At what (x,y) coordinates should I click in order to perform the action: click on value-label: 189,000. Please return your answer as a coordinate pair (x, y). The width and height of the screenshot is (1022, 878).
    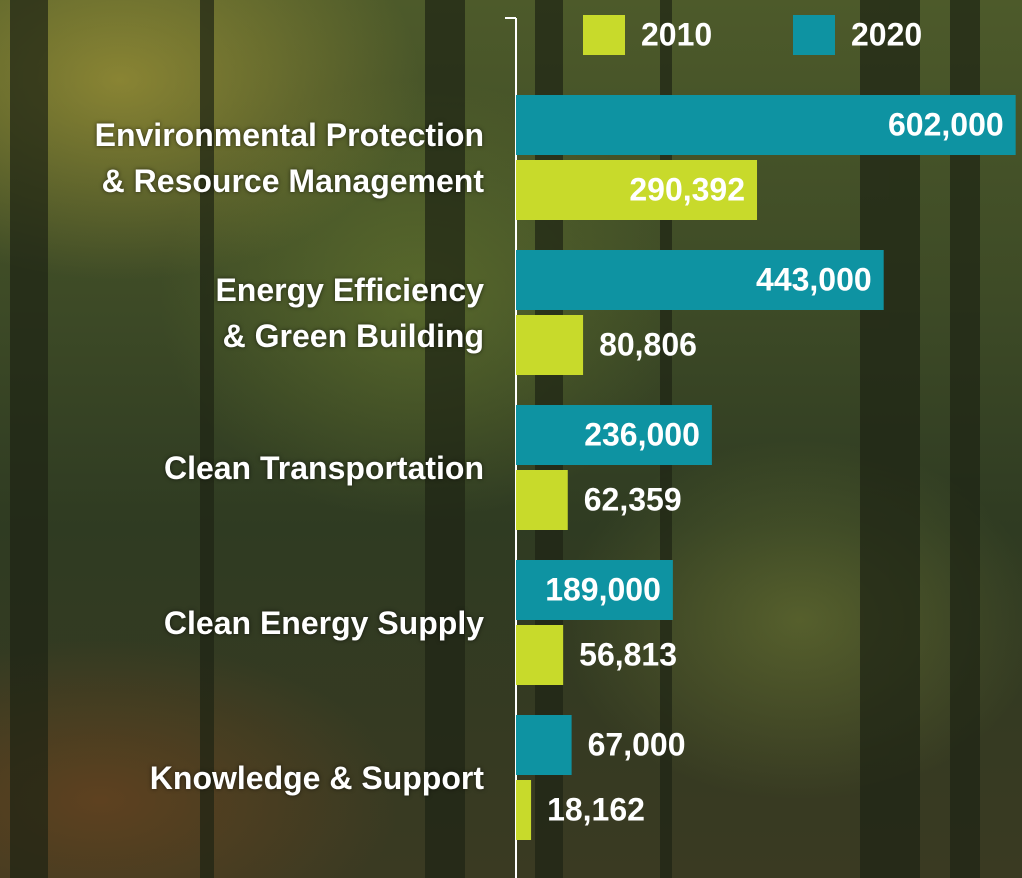
    Looking at the image, I should click on (603, 589).